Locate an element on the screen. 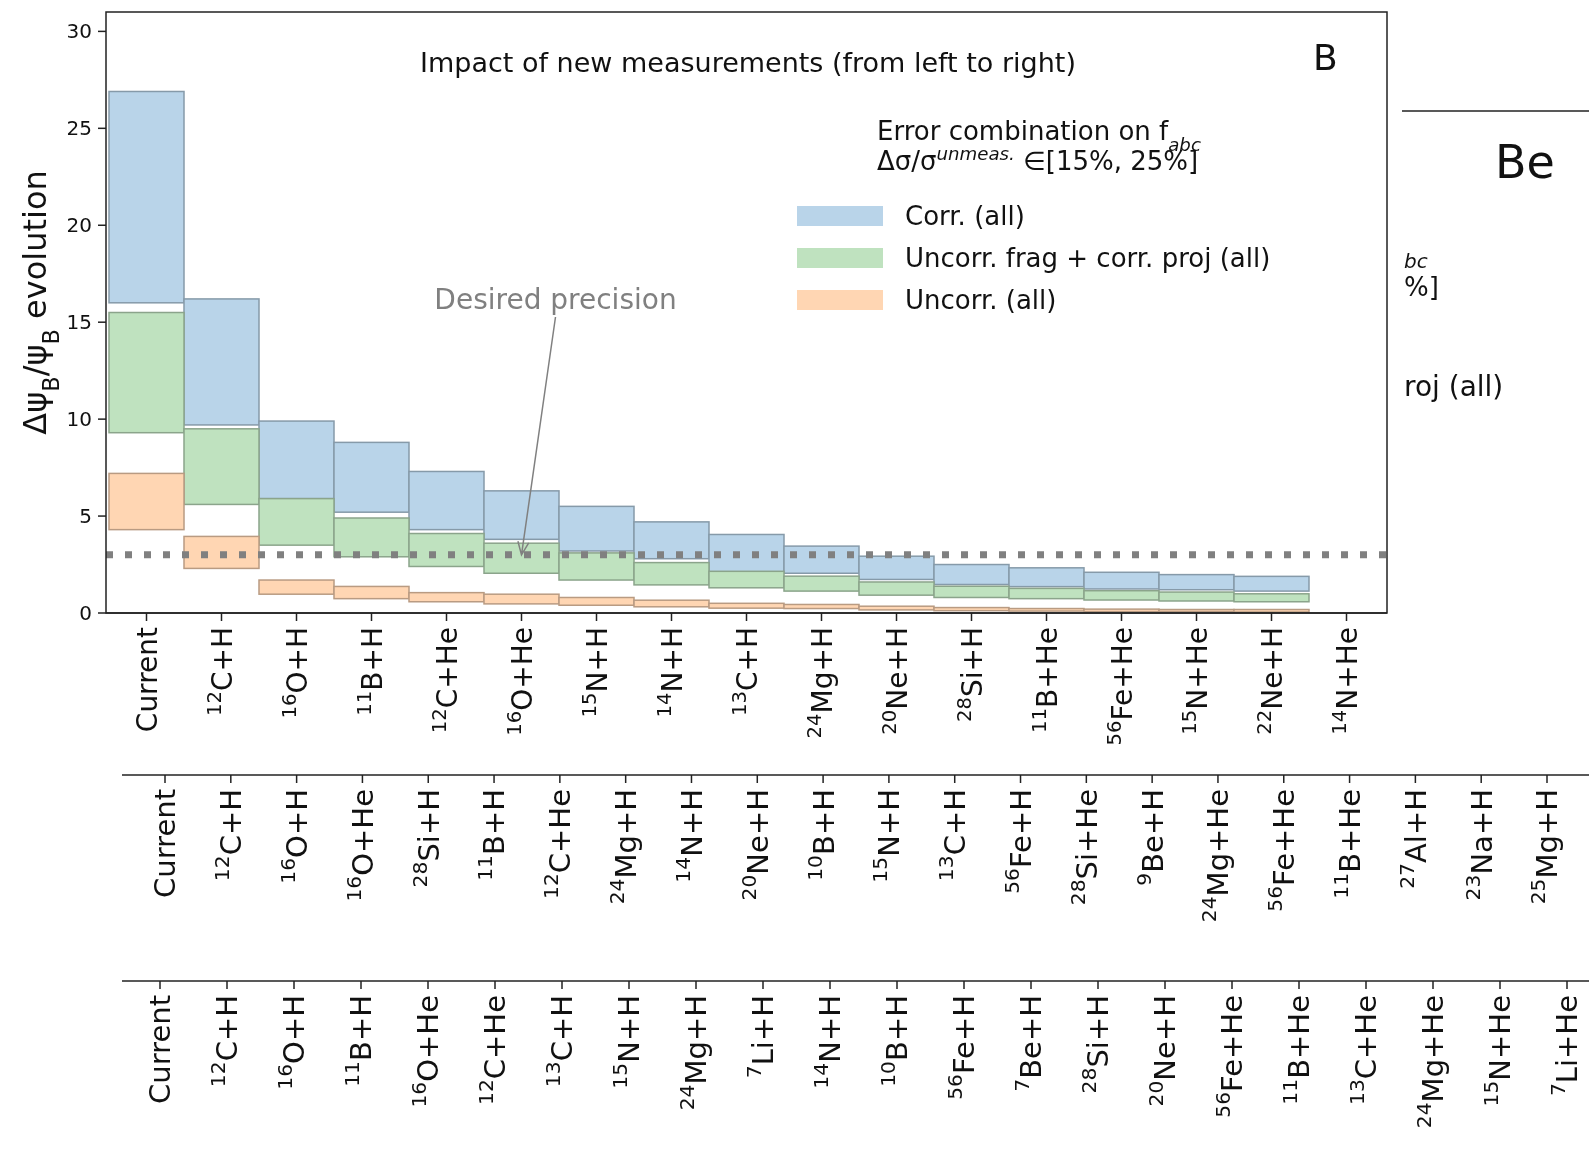 This screenshot has height=1162, width=1589. text: Impact of new measurements (from left to right) is located at coordinates (748, 62).